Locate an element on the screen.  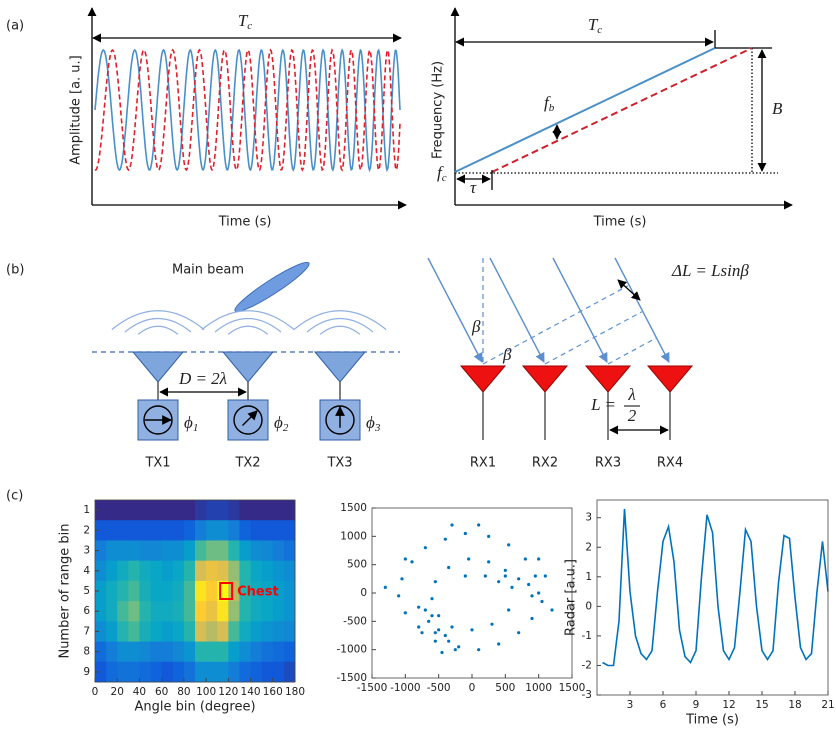
period-label: Tc is located at coordinates (595, 25).